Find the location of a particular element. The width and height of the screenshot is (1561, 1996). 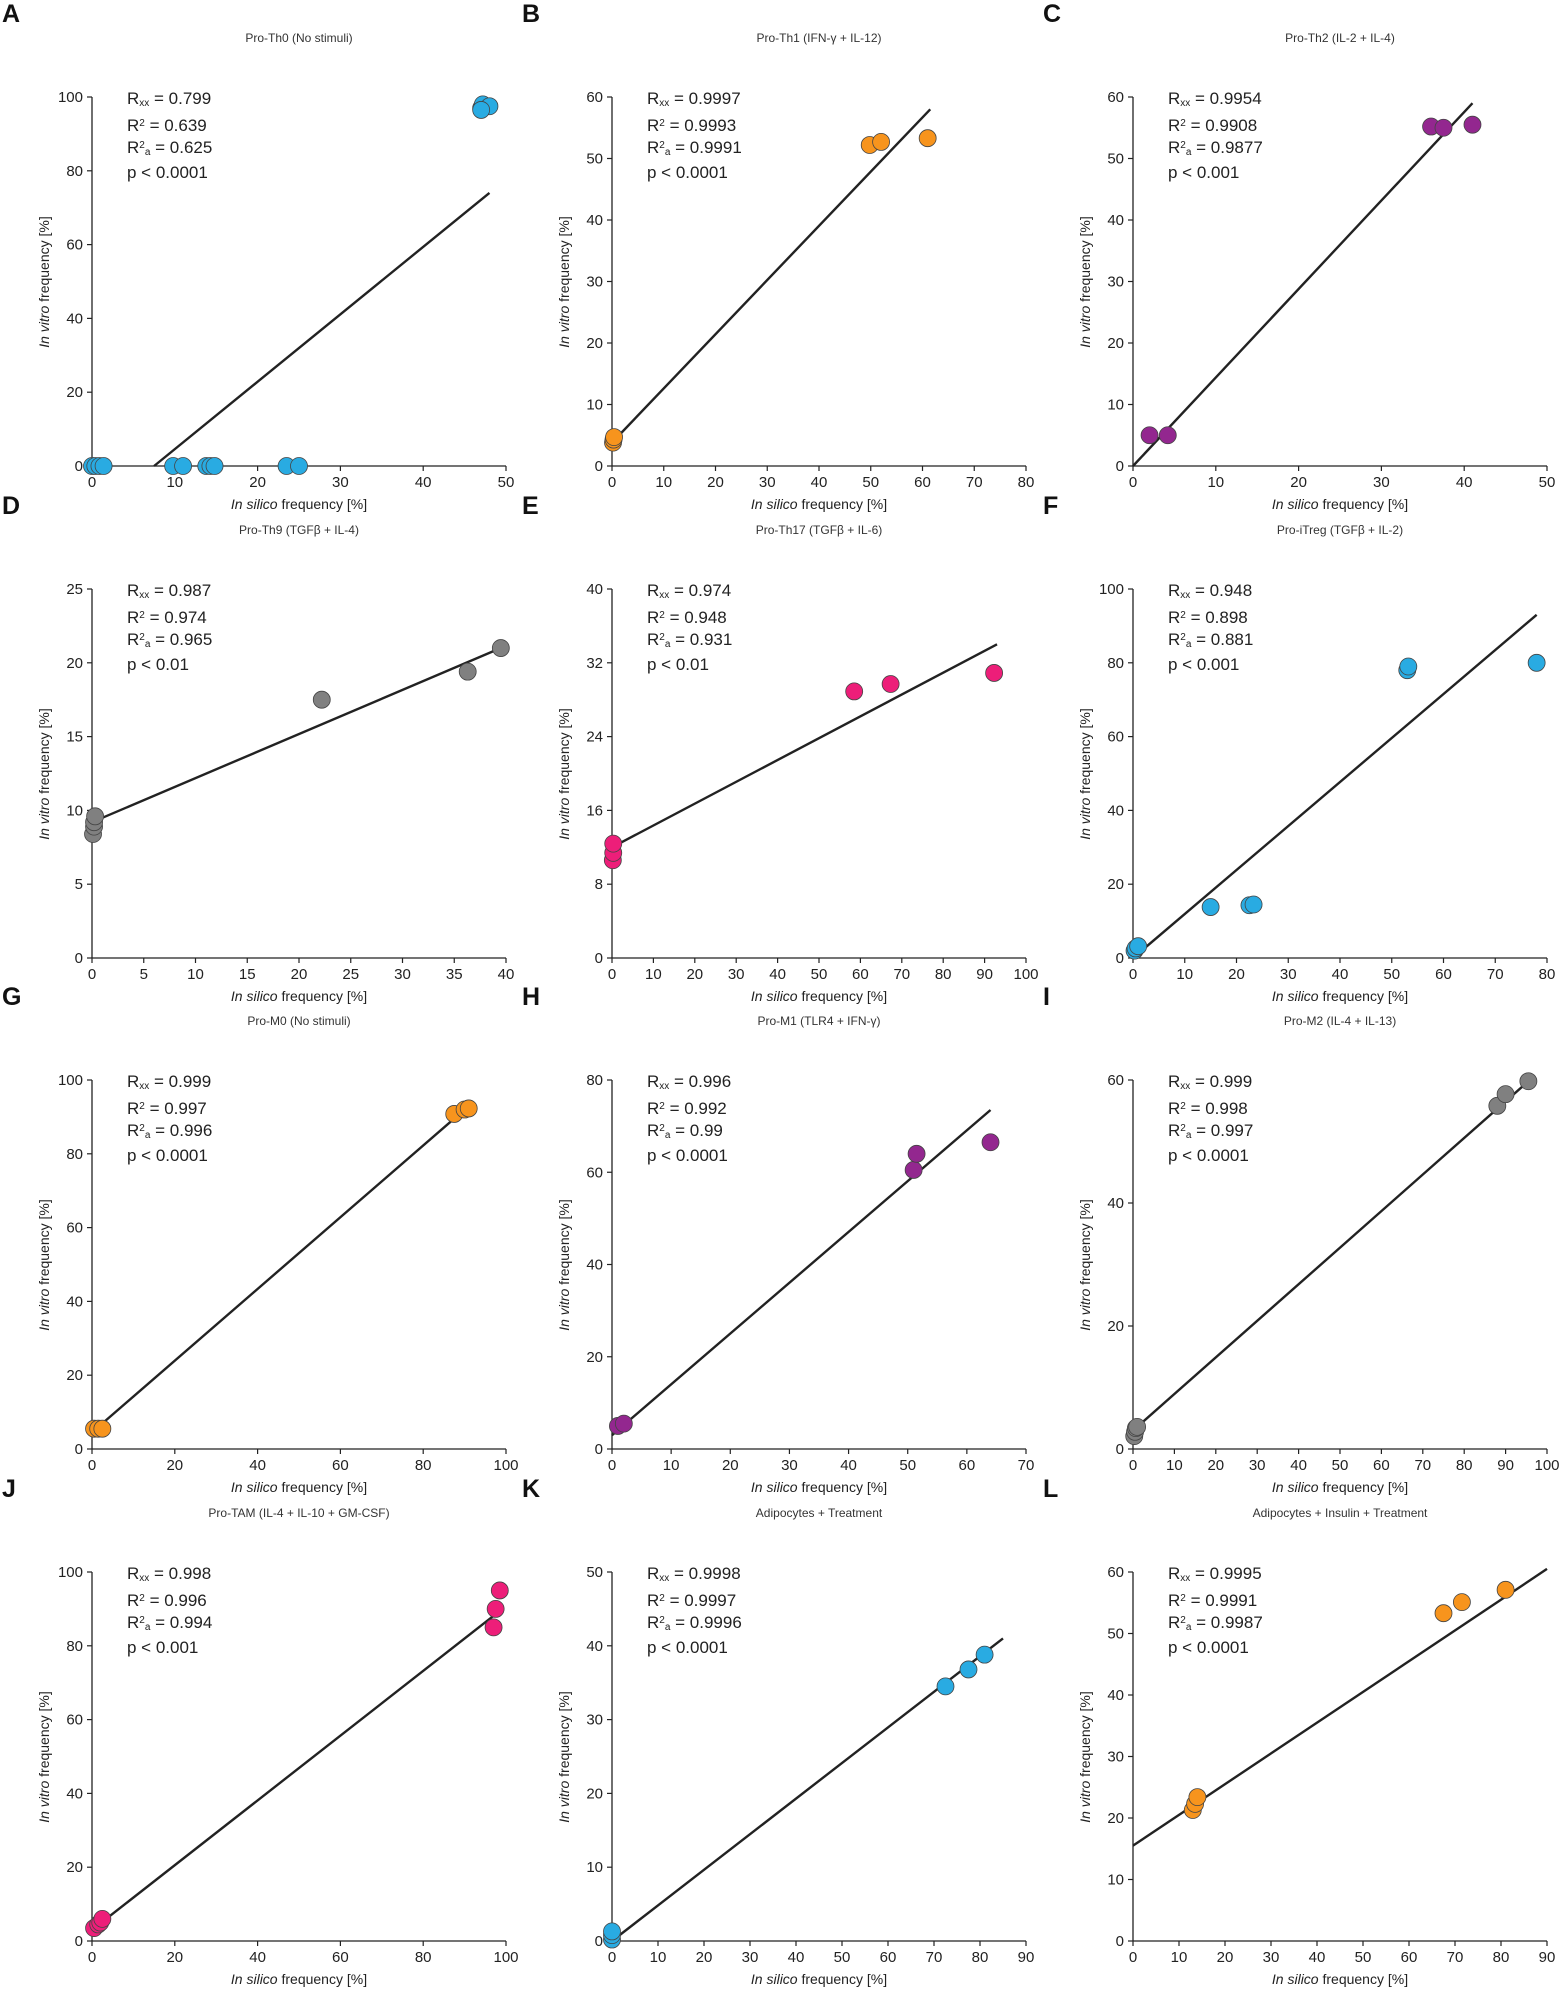

chart-svg: 0 10 20 30 40 50 60 70 80 90 0 10 20 30 40 50 is located at coordinates (810, 1765).